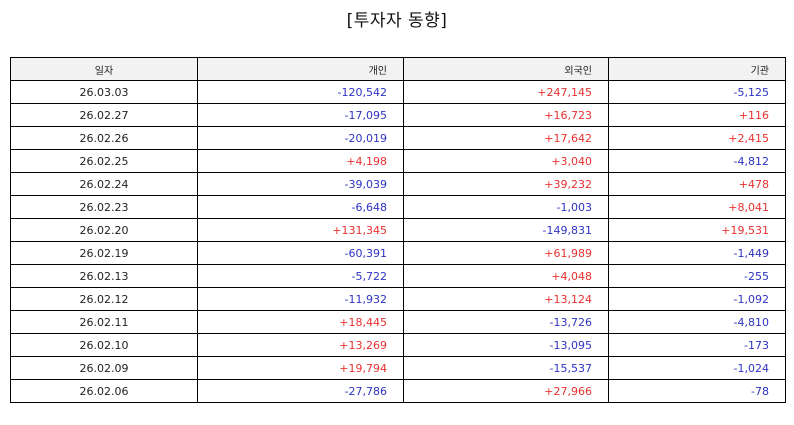 This screenshot has height=425, width=794. What do you see at coordinates (104, 368) in the screenshot?
I see `date-cell: 26.02.09` at bounding box center [104, 368].